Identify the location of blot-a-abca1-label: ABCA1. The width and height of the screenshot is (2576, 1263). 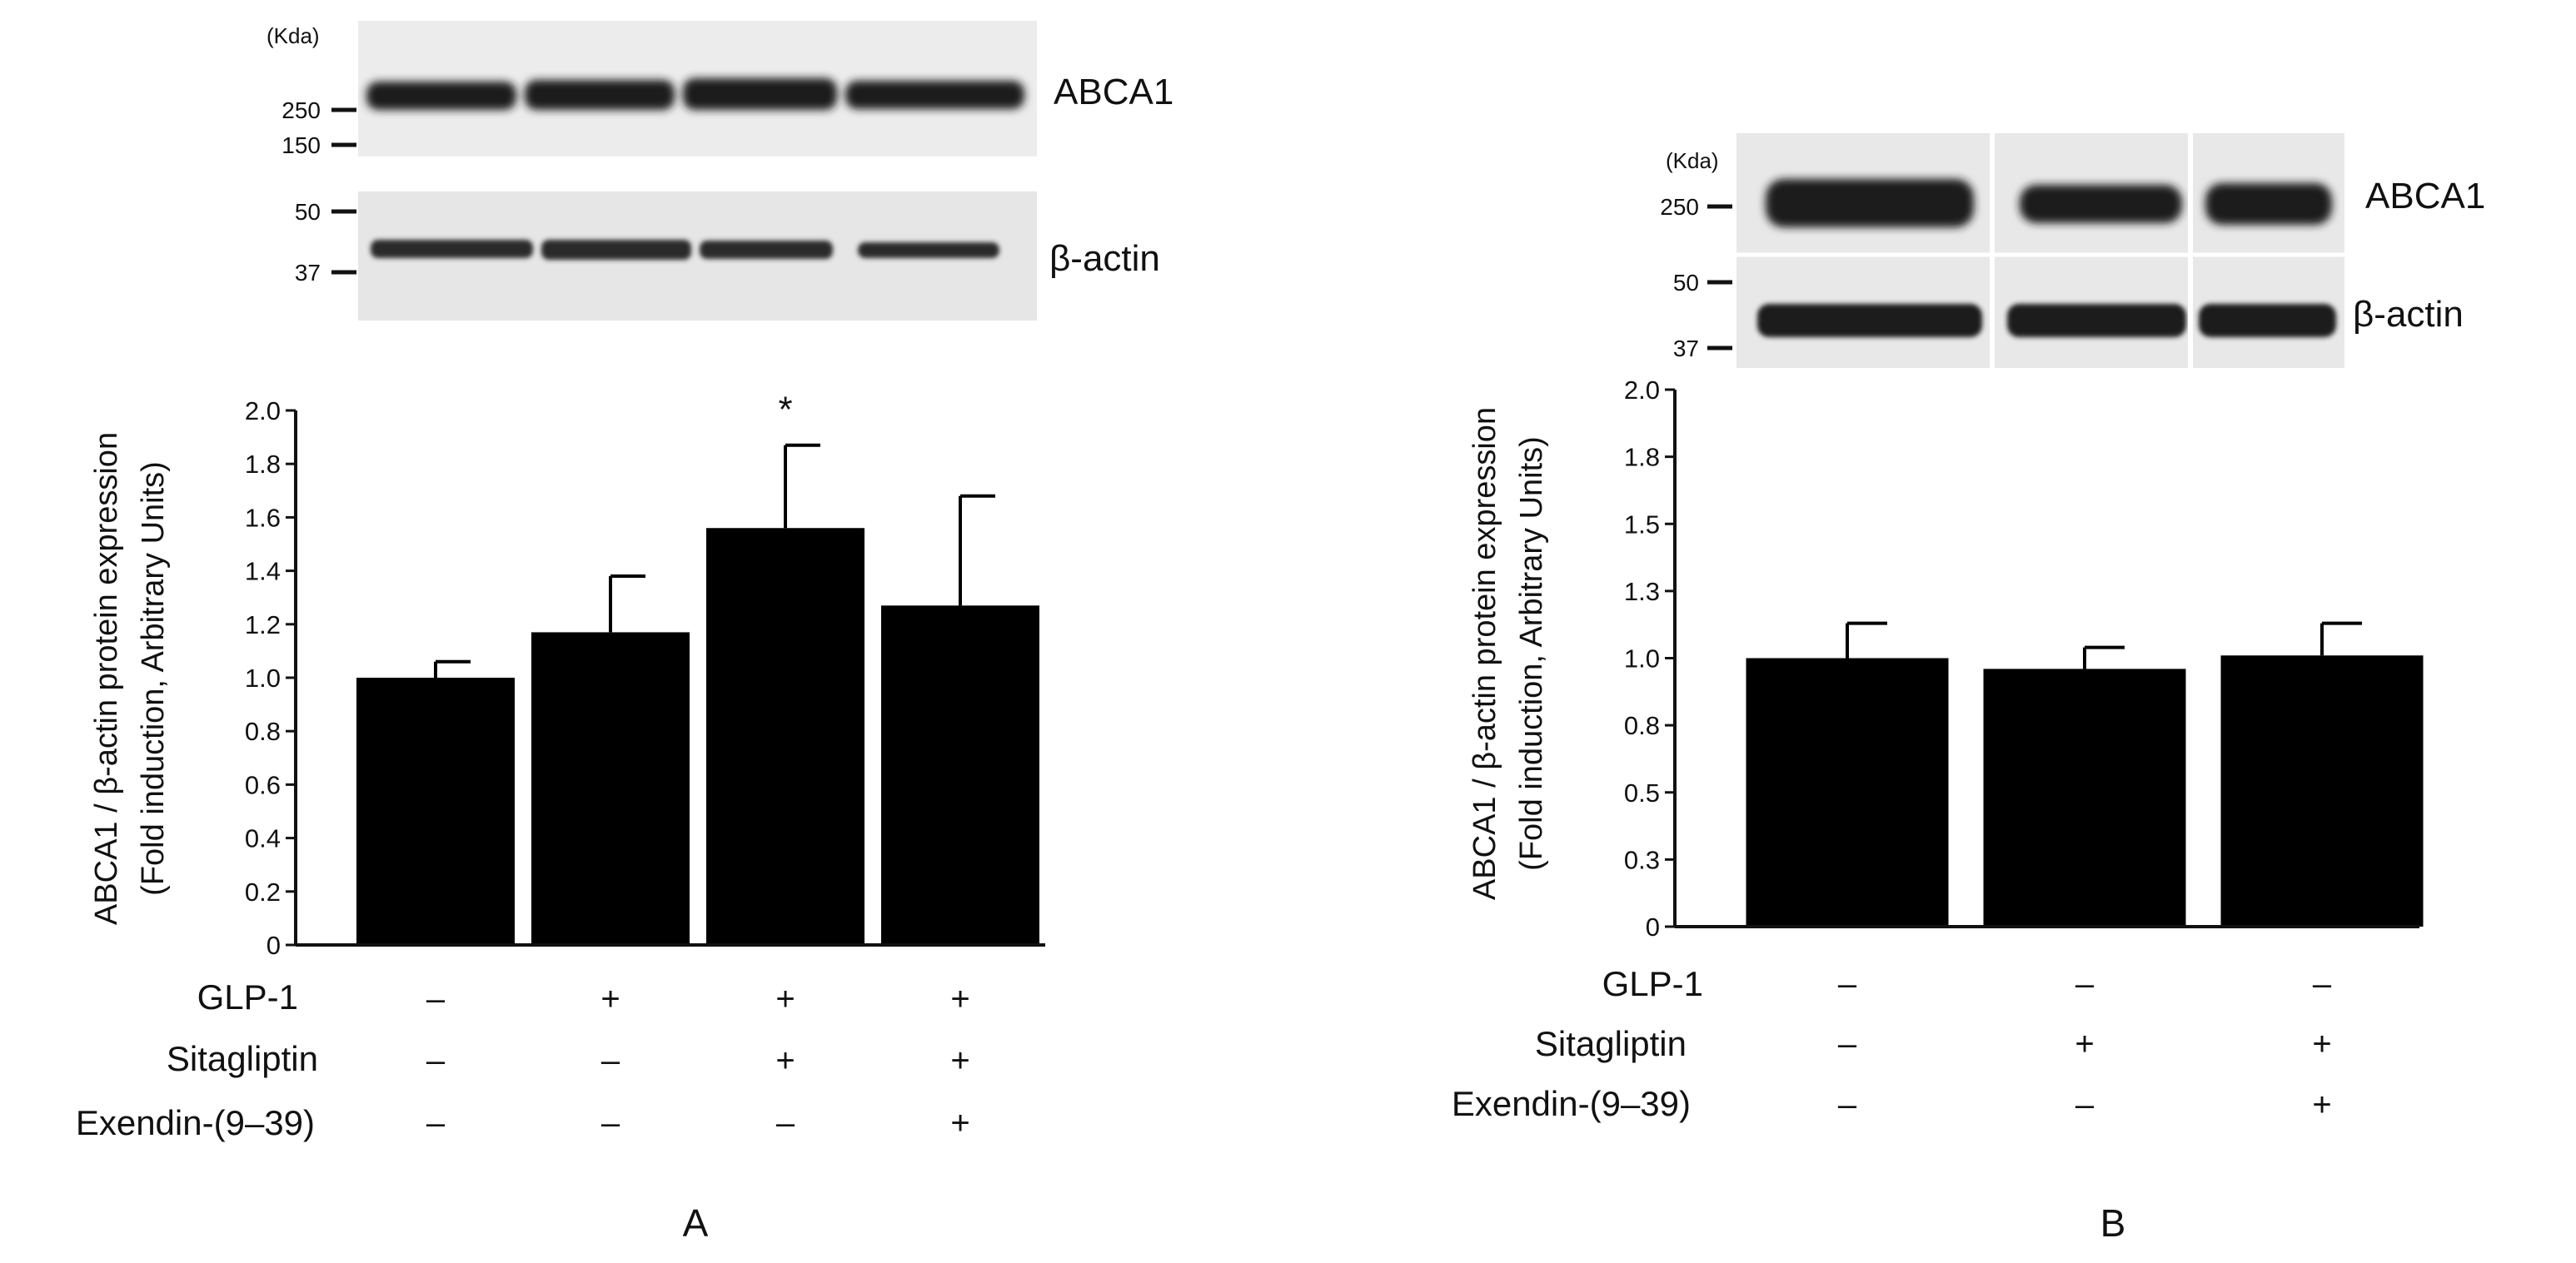
(1113, 92).